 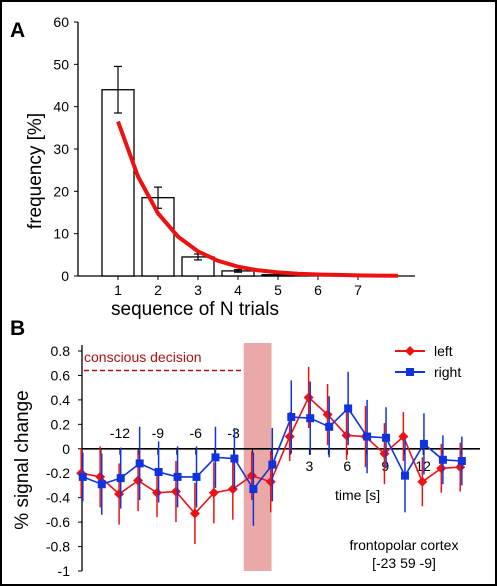 I want to click on panel-b-y-tick-label: -0.8, so click(x=58, y=547).